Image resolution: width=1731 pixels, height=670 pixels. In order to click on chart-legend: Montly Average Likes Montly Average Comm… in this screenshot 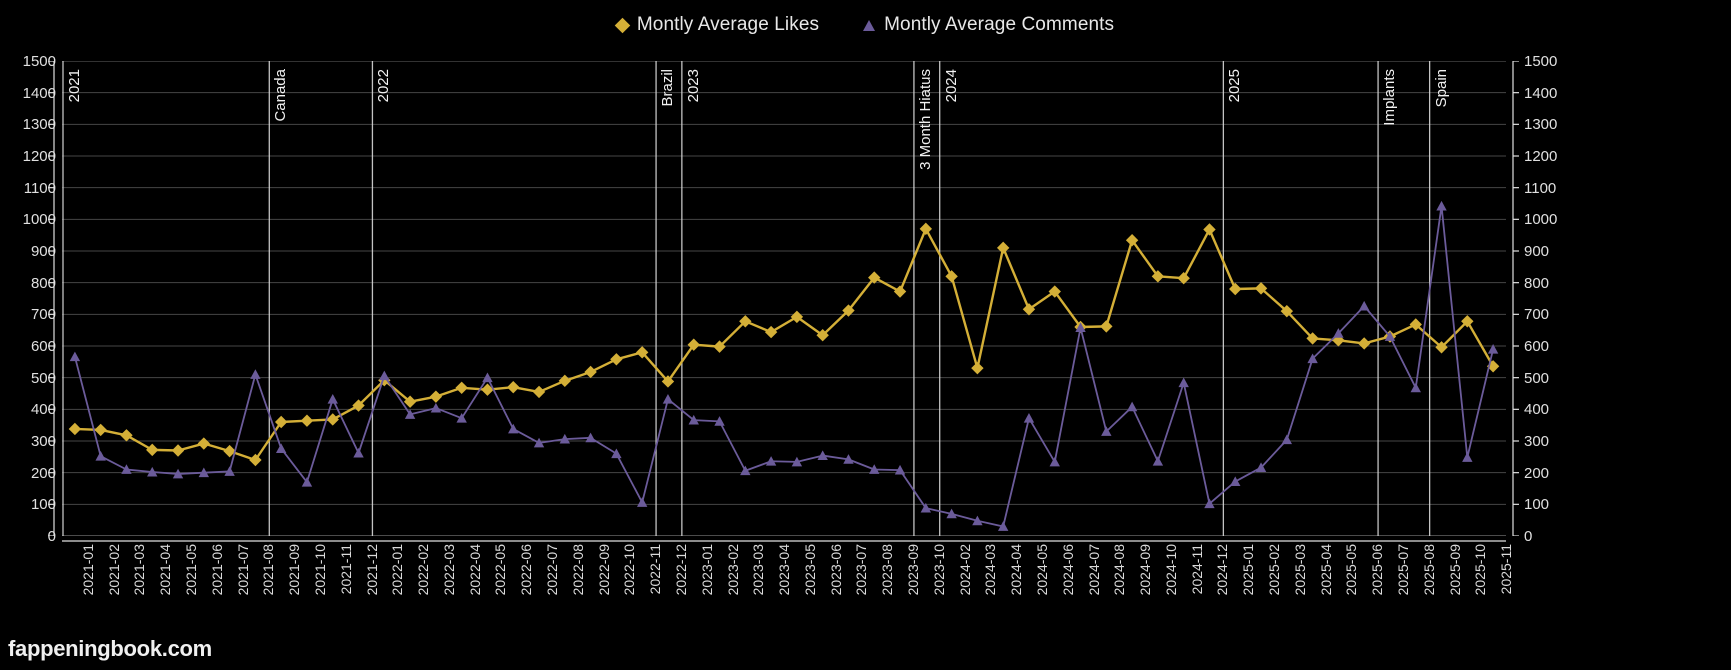, I will do `click(865, 25)`.